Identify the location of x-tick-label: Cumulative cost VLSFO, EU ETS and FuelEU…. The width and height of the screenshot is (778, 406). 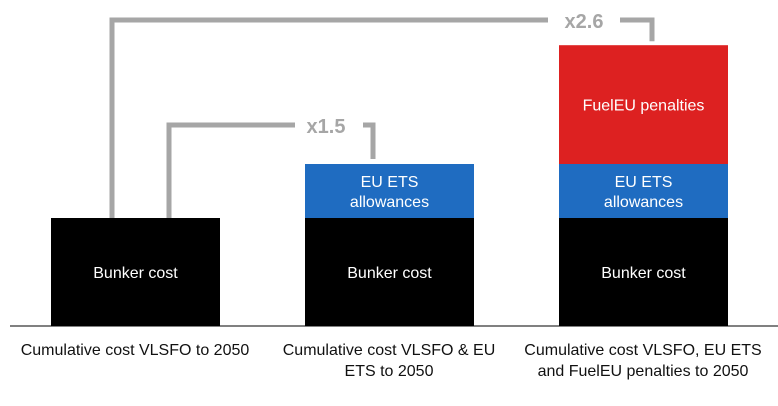
(643, 361).